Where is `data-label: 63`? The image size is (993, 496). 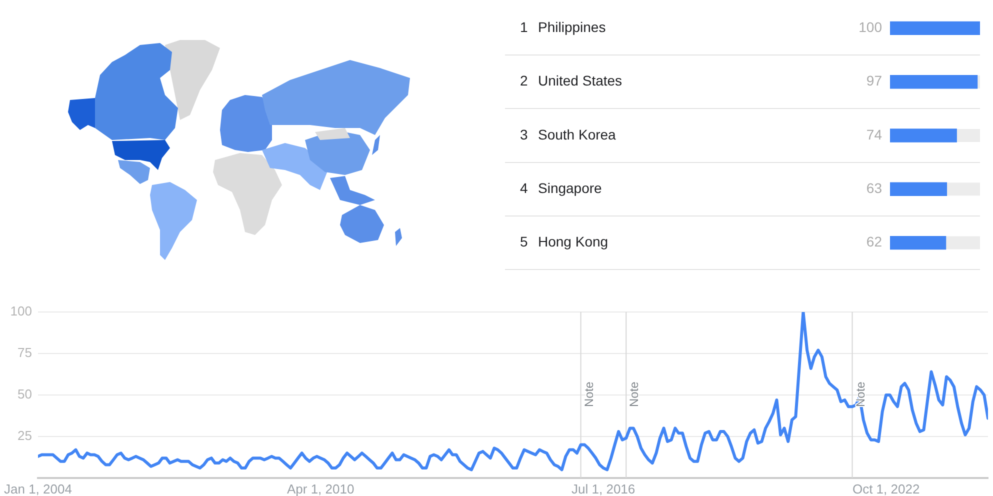 data-label: 63 is located at coordinates (874, 188).